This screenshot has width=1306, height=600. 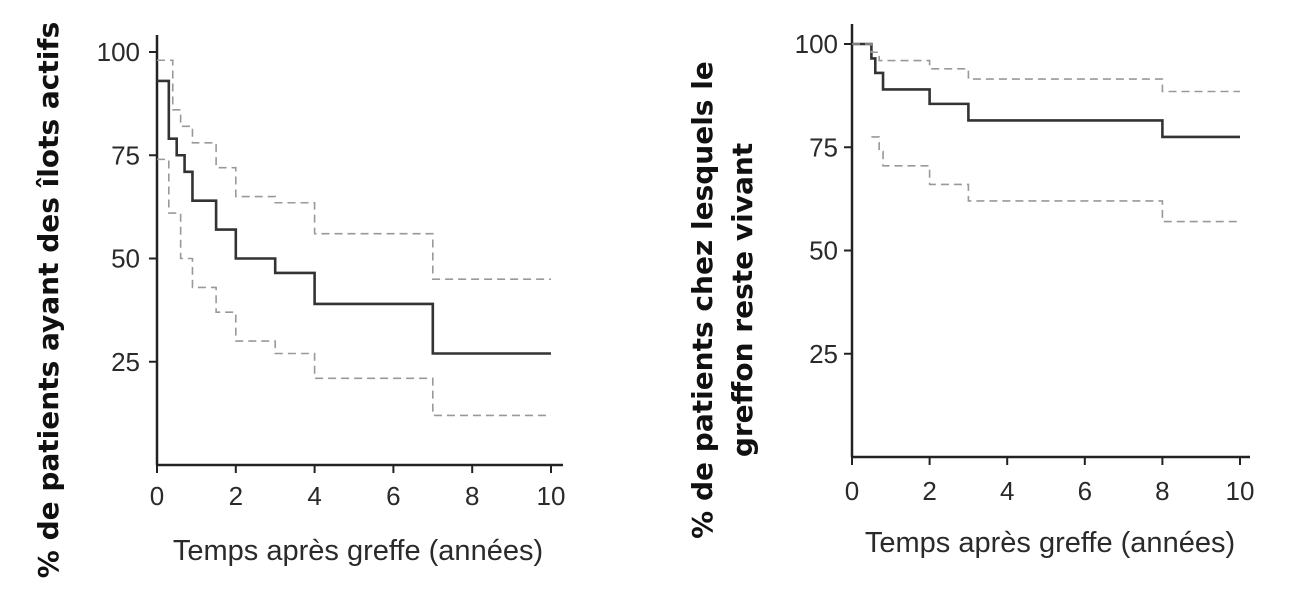 What do you see at coordinates (125, 155) in the screenshot?
I see `active-islets-y-tick-label: 75` at bounding box center [125, 155].